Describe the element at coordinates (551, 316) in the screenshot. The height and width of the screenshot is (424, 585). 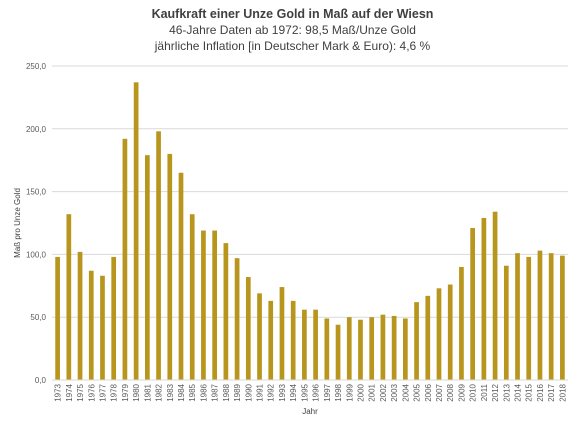
I see `bar-2017` at that location.